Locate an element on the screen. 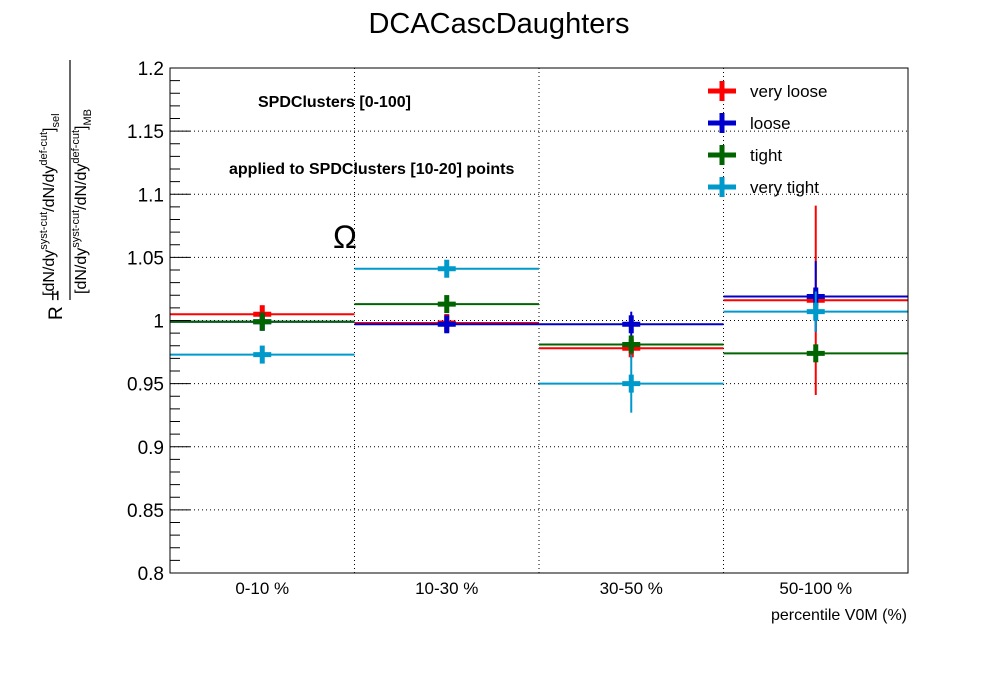  ylabel-den-mb: MB is located at coordinates (88, 117).